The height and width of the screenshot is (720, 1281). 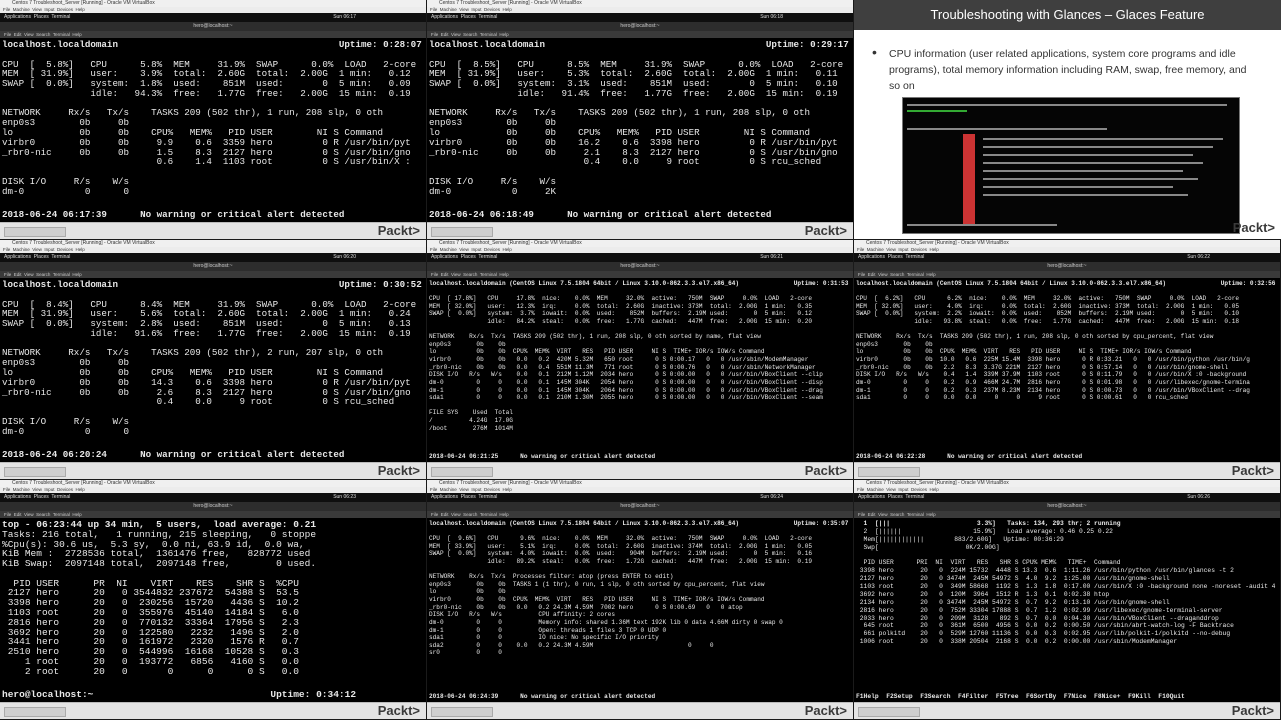 What do you see at coordinates (344, 17) in the screenshot?
I see `clock: Sun 06:17` at bounding box center [344, 17].